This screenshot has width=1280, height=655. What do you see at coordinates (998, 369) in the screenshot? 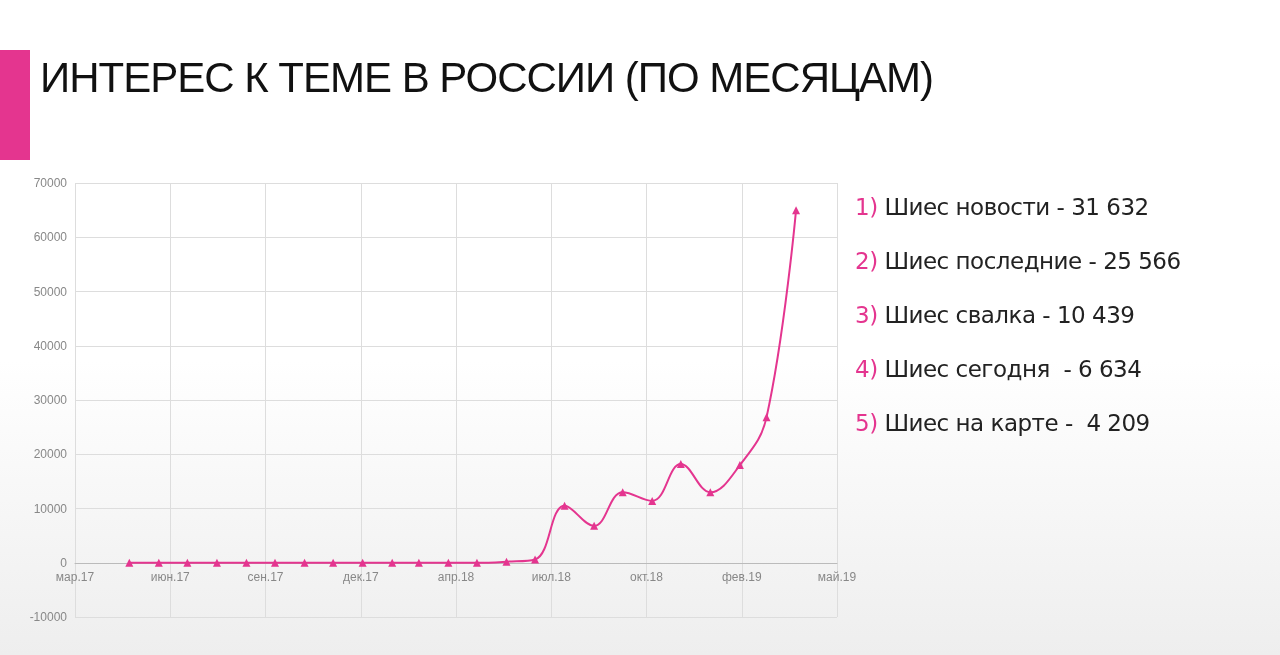
I see `text: 4) Шиес сегодня - 6 634` at bounding box center [998, 369].